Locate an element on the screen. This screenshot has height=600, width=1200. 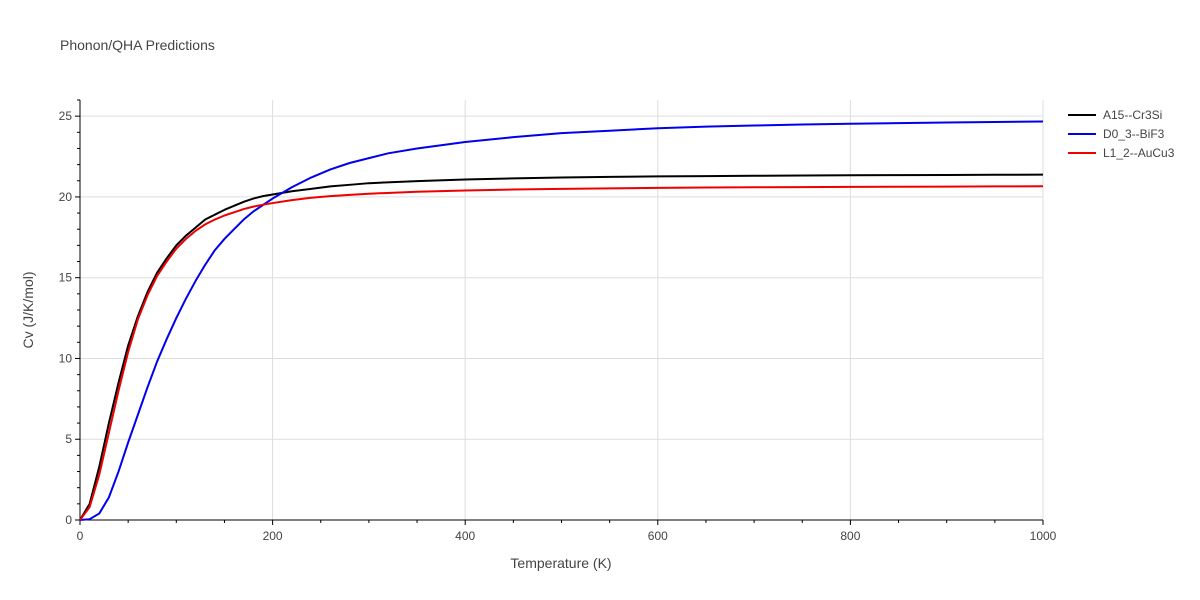
y-tick-label: 25 is located at coordinates (66, 116).